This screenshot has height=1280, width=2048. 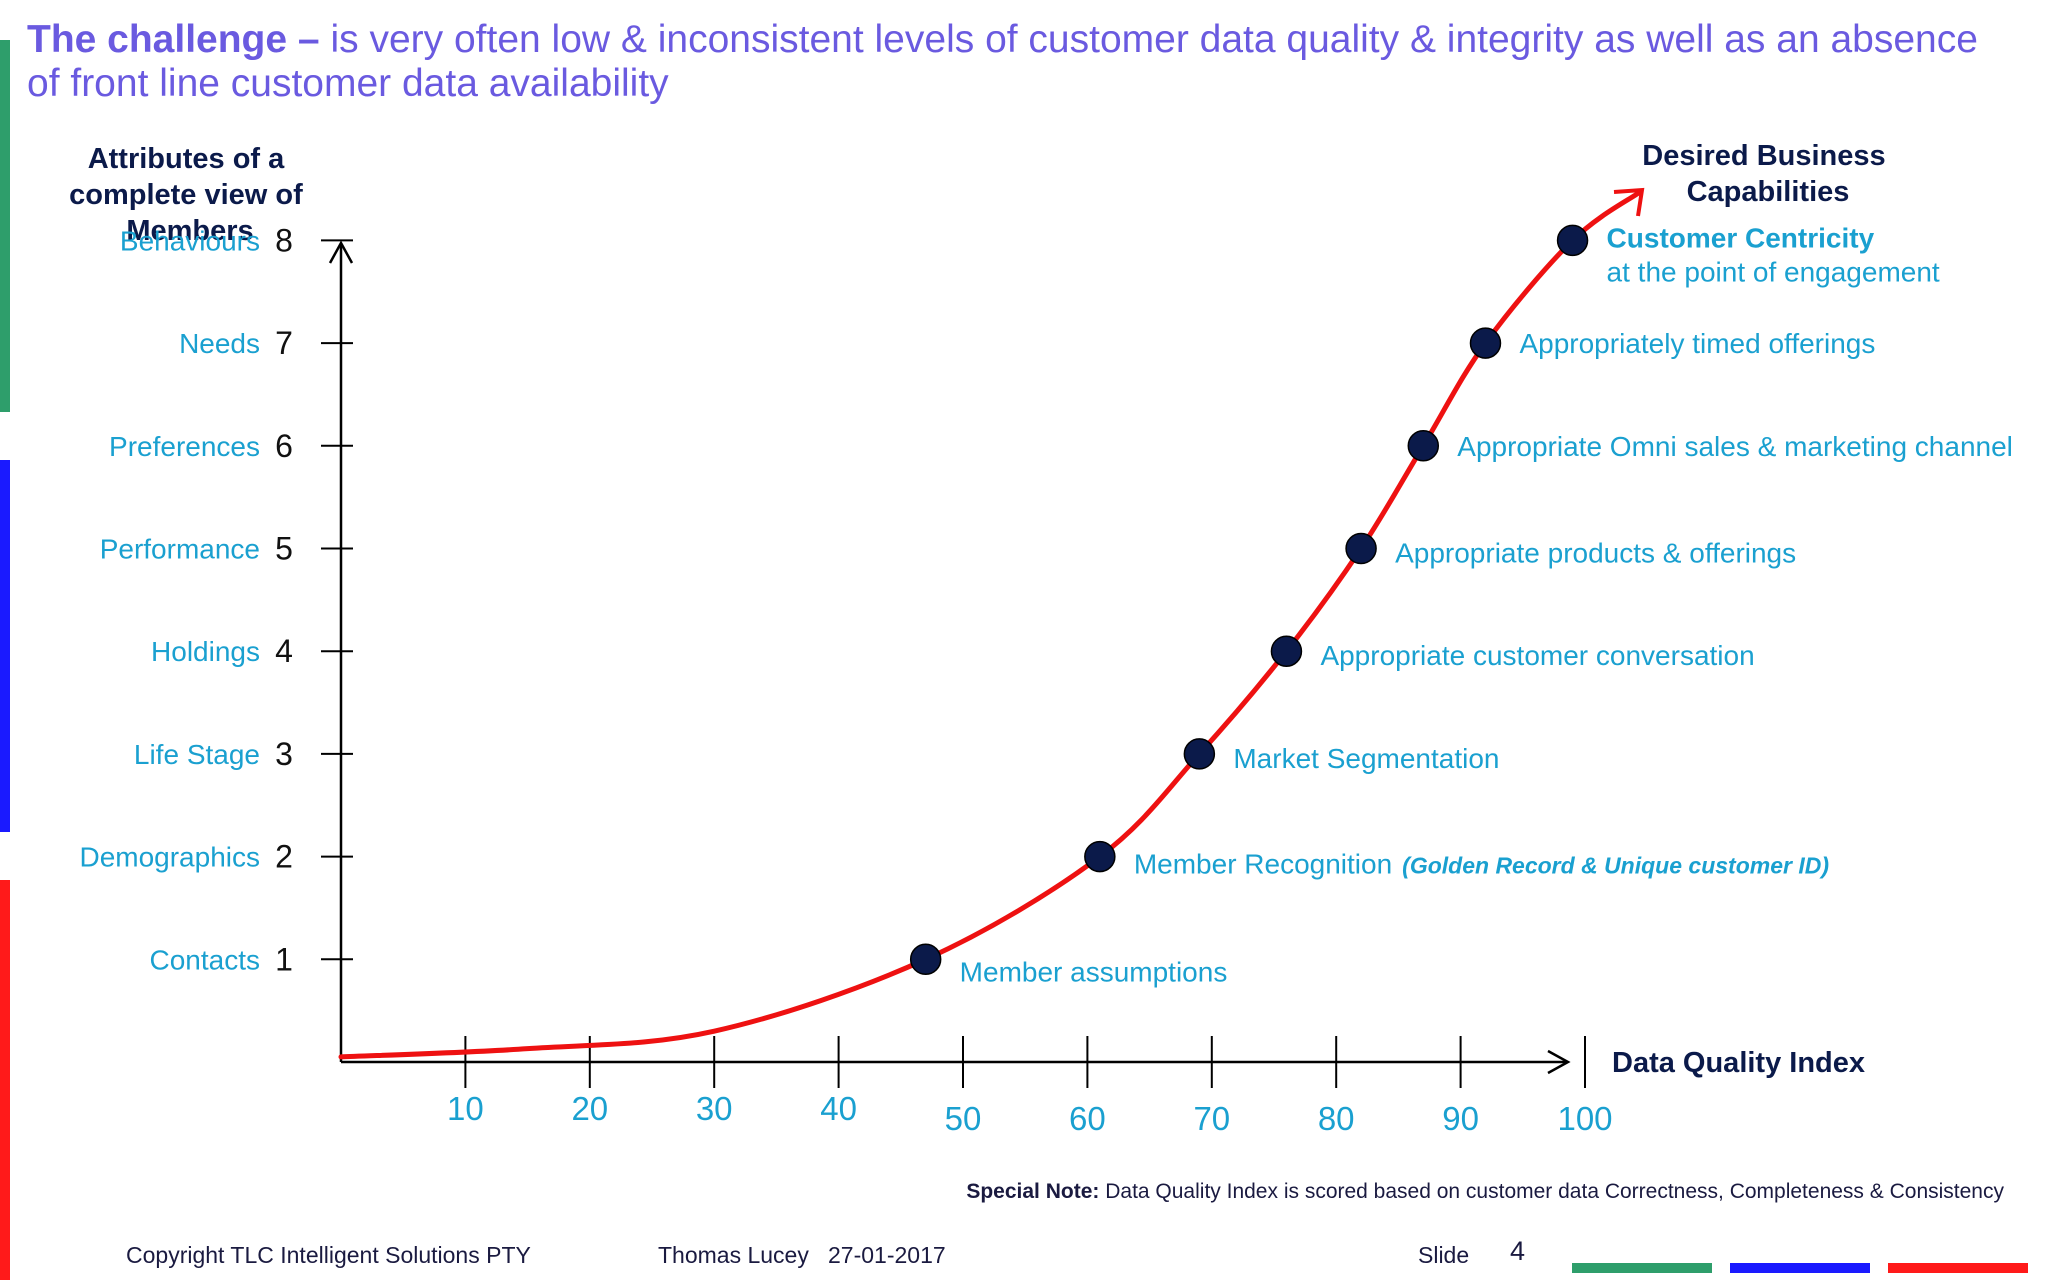 What do you see at coordinates (197, 754) in the screenshot?
I see `y-tick-name: Life Stage` at bounding box center [197, 754].